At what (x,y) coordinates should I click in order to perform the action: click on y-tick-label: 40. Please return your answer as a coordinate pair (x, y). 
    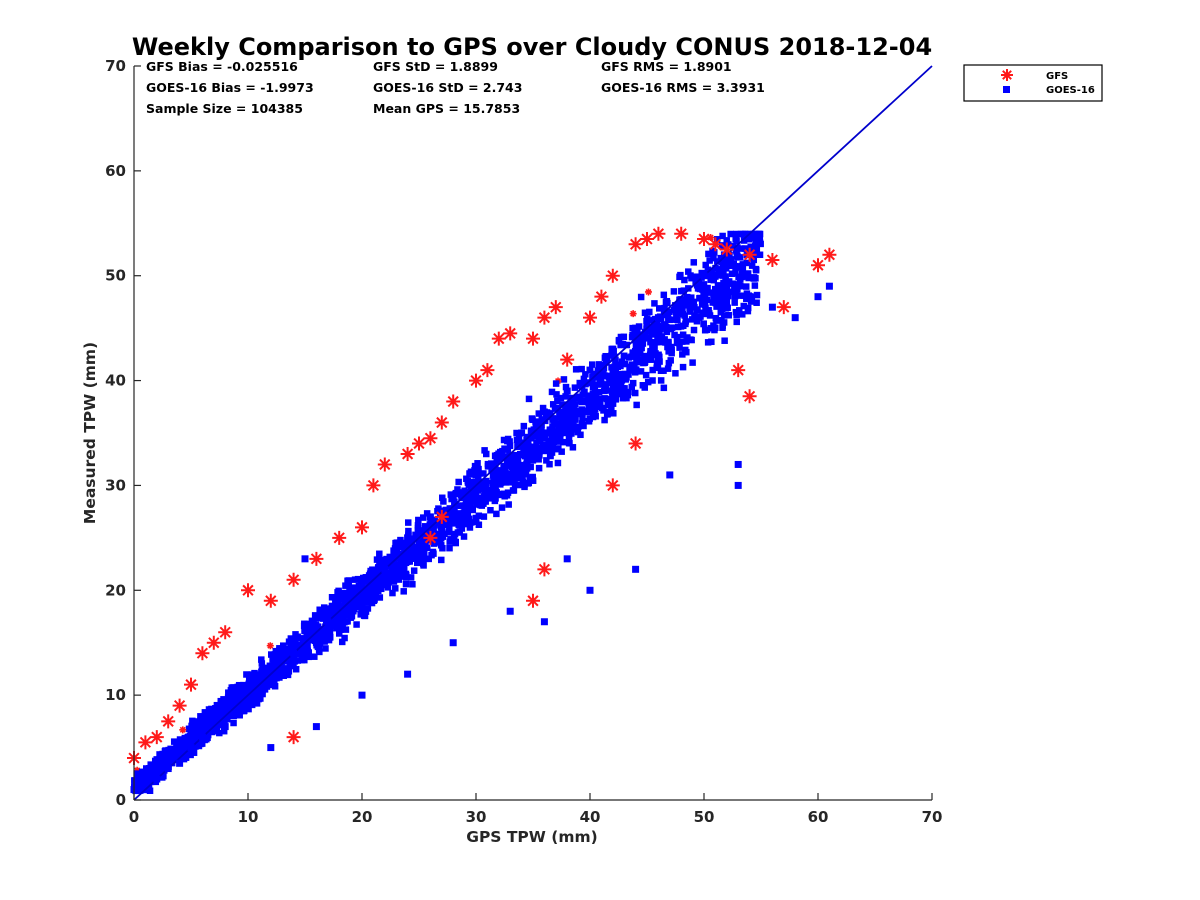
    Looking at the image, I should click on (115, 381).